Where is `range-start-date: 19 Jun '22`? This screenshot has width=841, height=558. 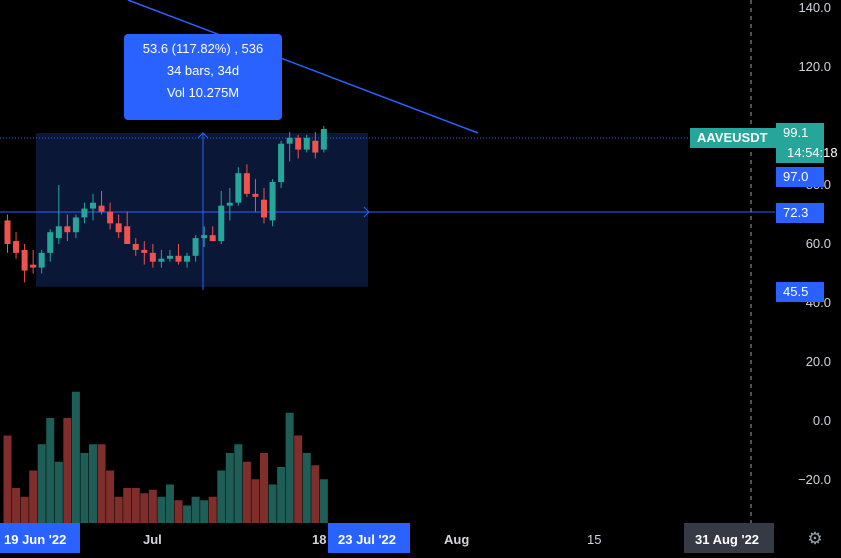
range-start-date: 19 Jun '22 is located at coordinates (40, 538).